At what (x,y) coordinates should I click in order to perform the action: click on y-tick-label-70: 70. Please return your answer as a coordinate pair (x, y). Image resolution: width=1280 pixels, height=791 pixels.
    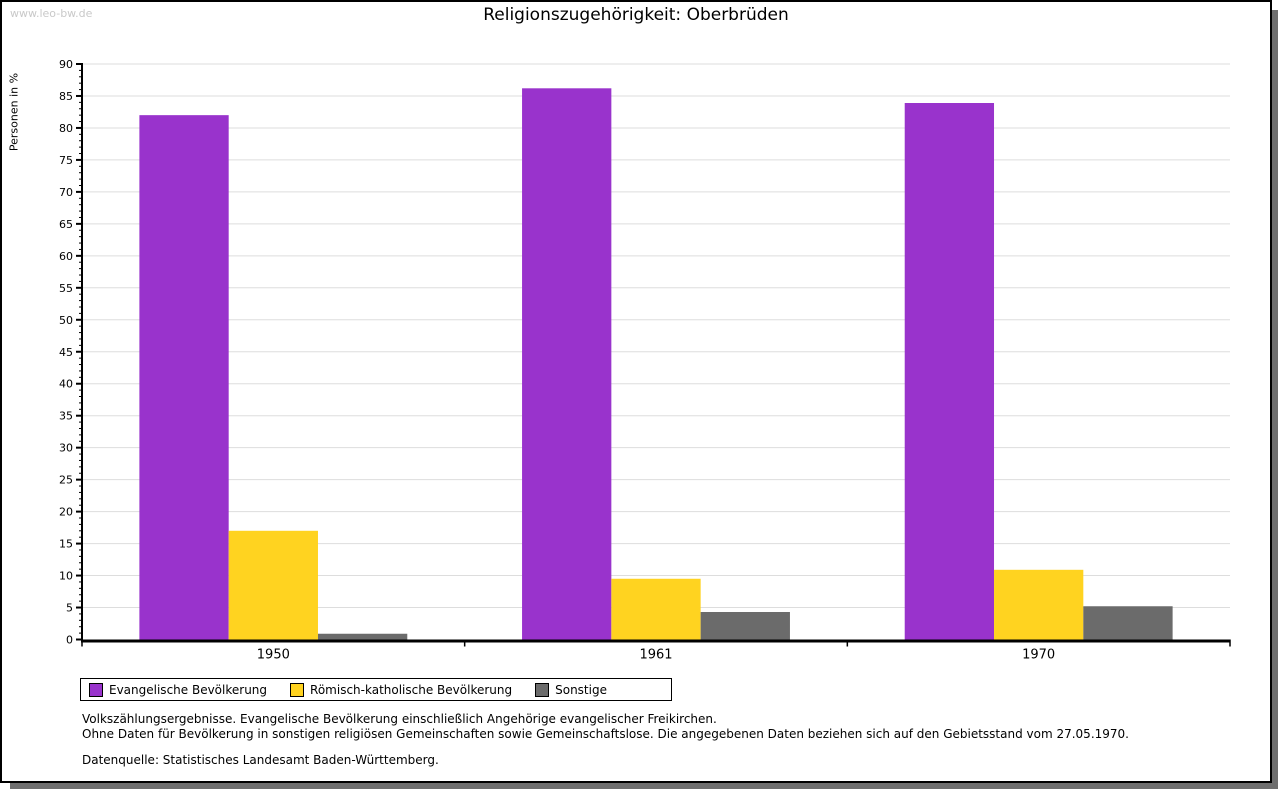
    Looking at the image, I should click on (66, 192).